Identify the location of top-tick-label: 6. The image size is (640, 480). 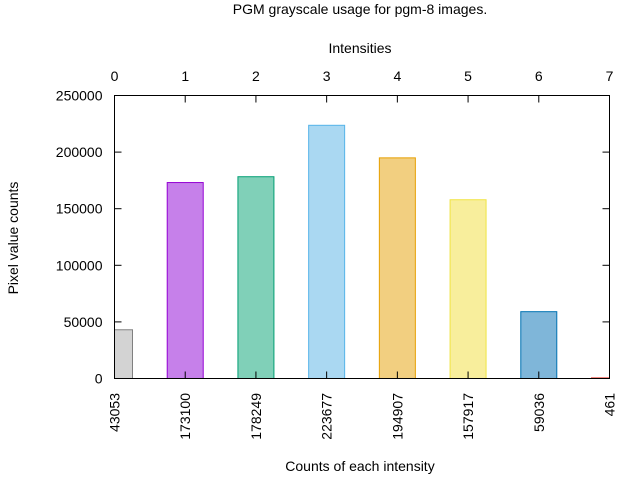
(539, 76).